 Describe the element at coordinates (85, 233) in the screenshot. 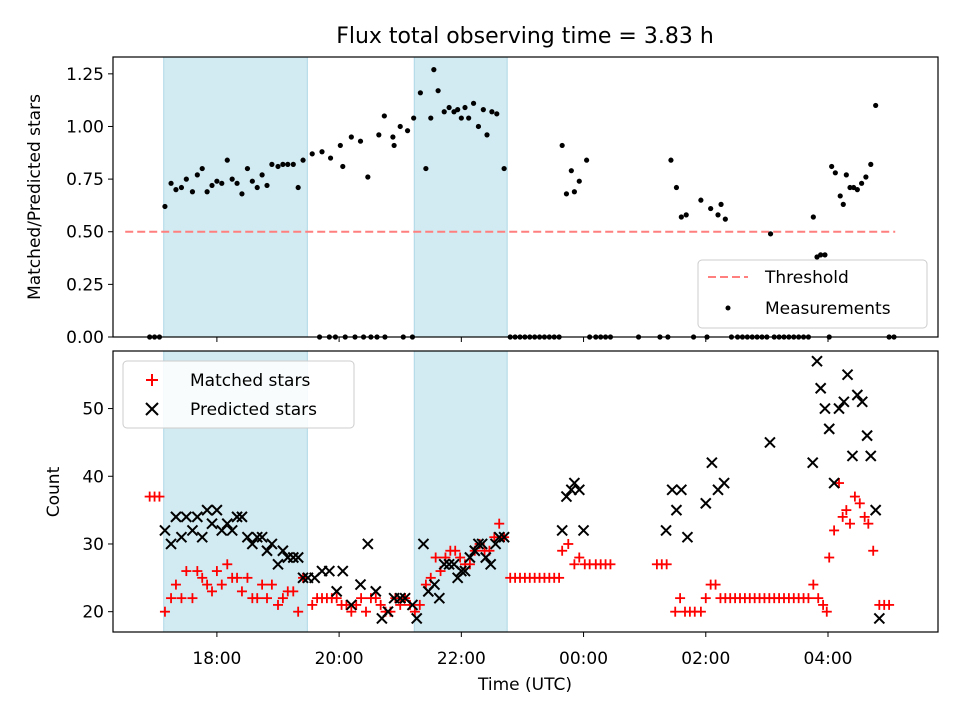

I see `y-tick-label: 0.50` at that location.